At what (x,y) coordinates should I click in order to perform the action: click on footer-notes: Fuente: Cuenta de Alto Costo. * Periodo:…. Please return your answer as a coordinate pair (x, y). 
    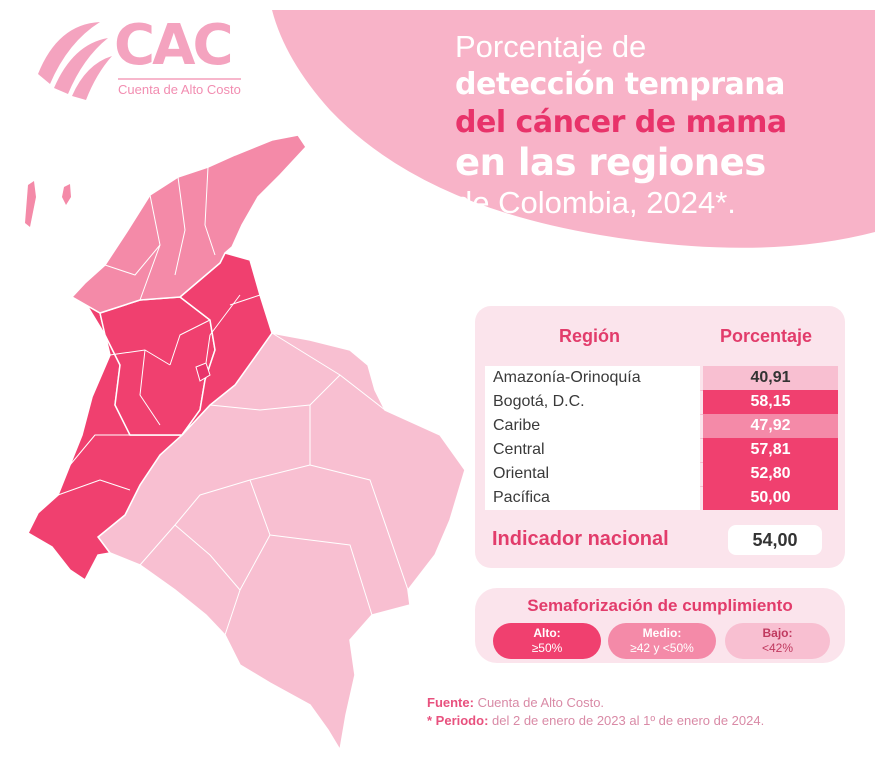
    Looking at the image, I should click on (595, 712).